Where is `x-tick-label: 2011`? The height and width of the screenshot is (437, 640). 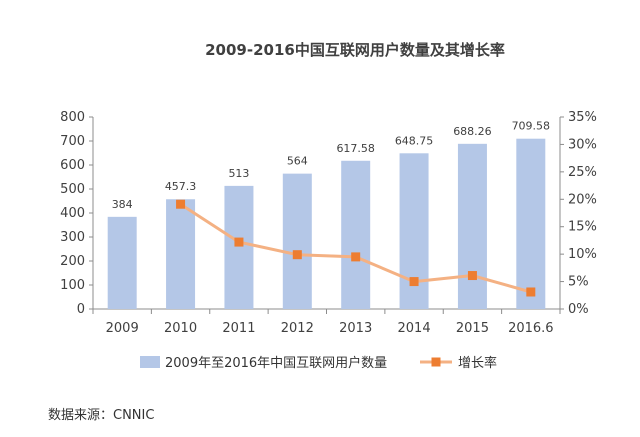
x-tick-label: 2011 is located at coordinates (238, 328).